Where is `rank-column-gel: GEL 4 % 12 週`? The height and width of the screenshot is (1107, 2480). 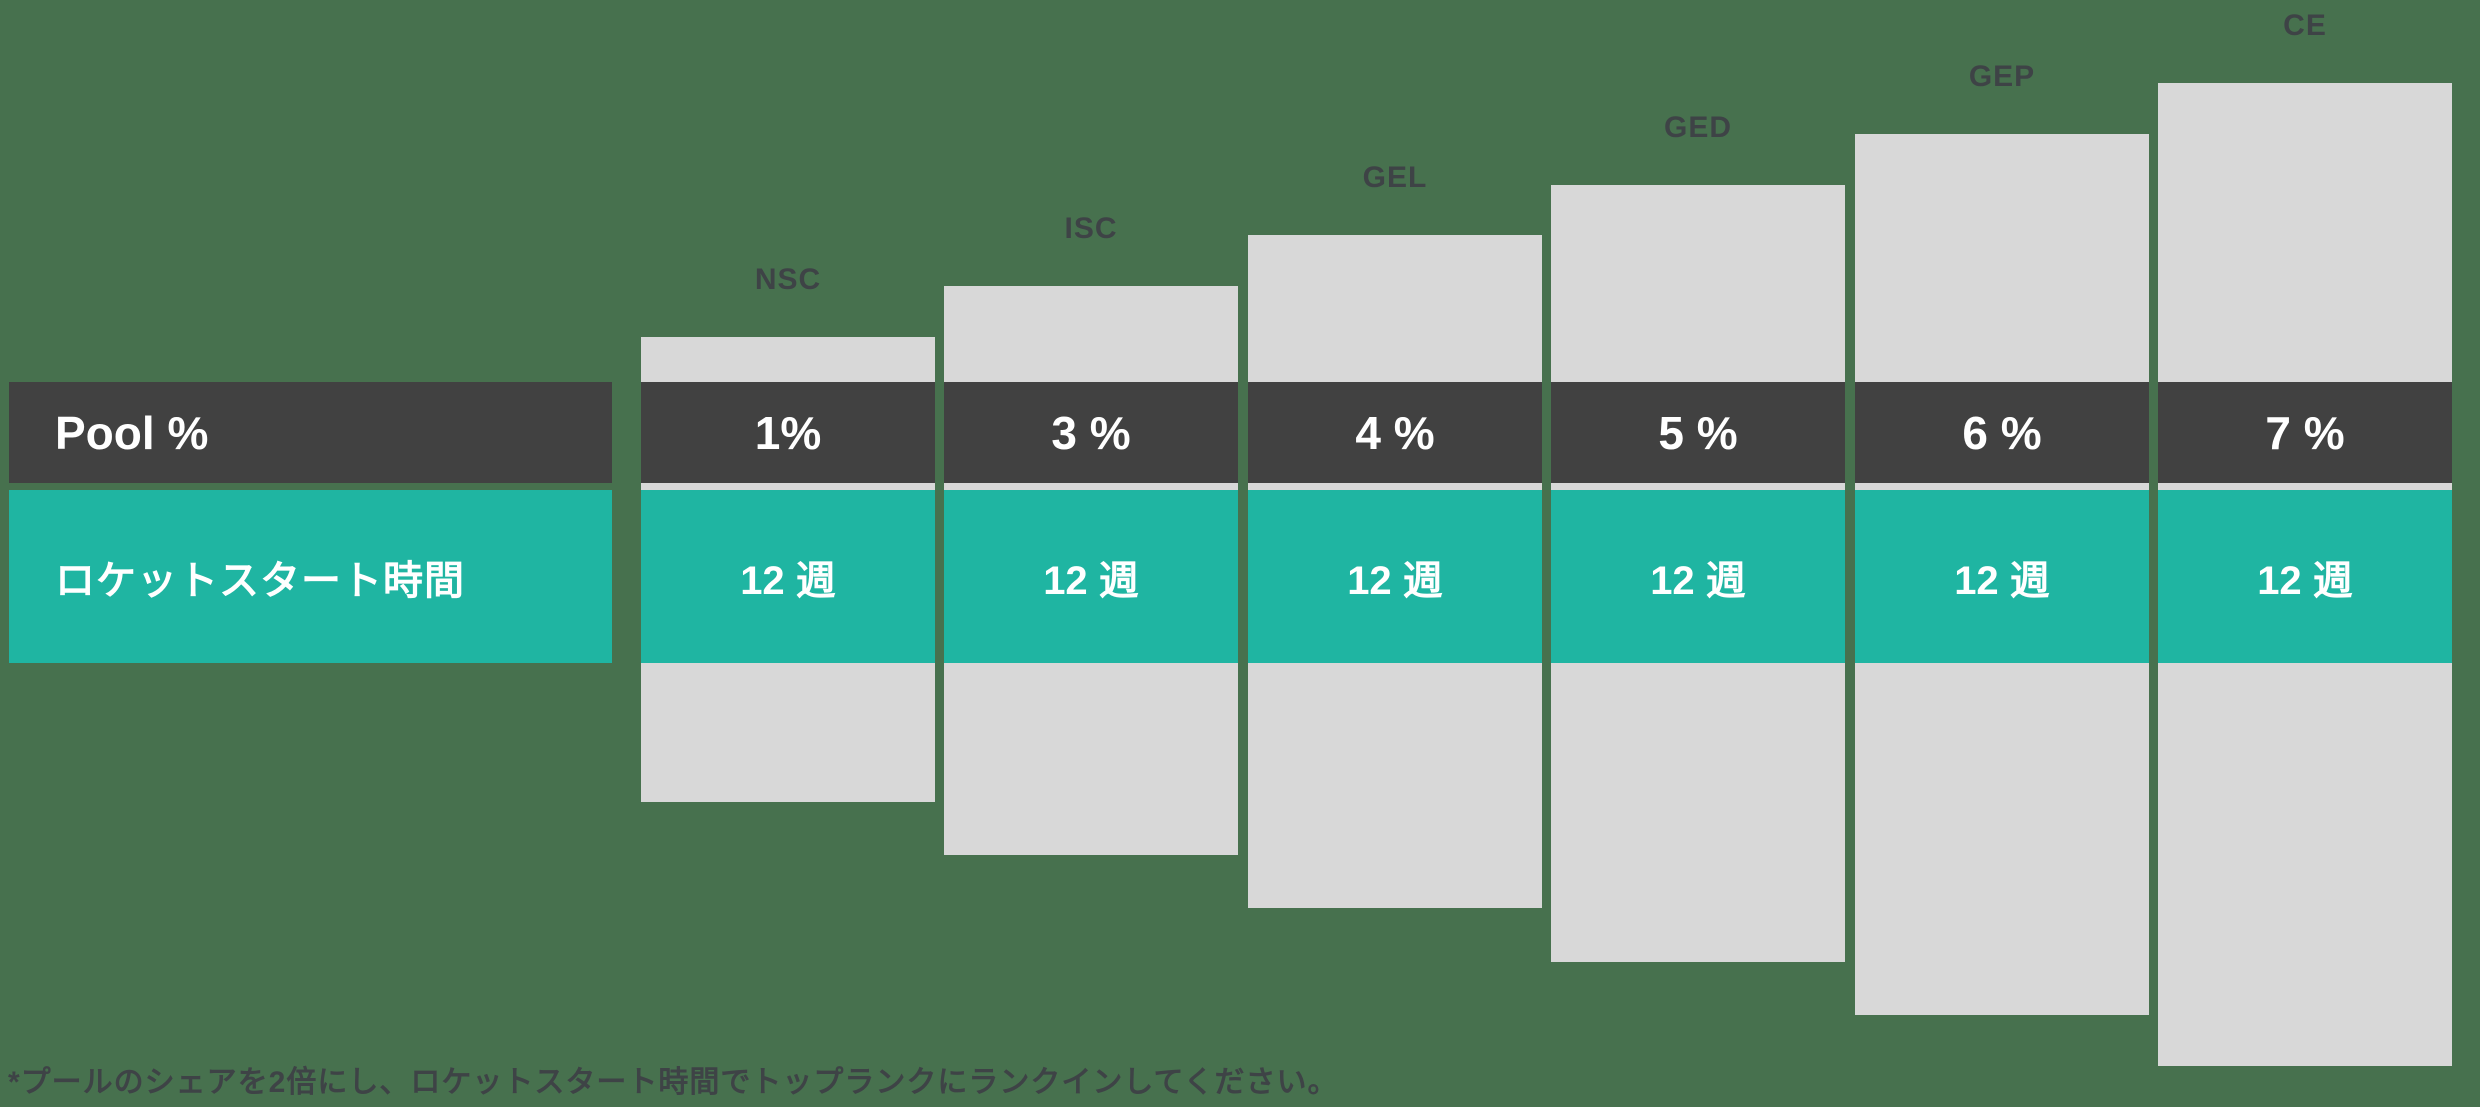
rank-column-gel: GEL 4 % 12 週 is located at coordinates (1395, 553).